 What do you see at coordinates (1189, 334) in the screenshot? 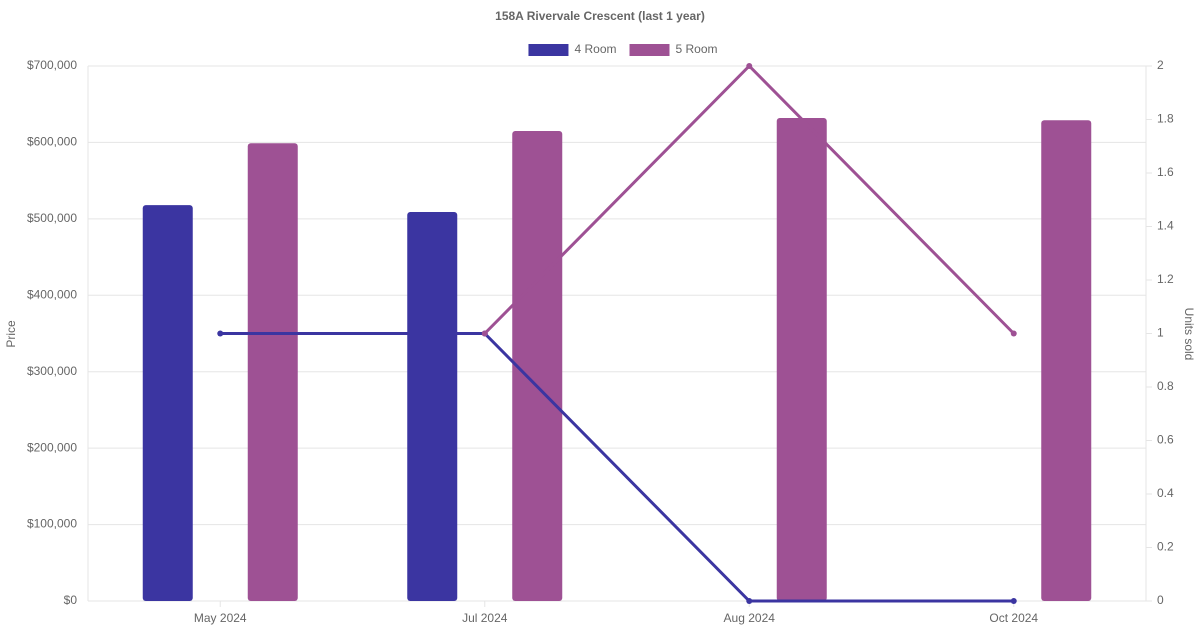
I see `y2-axis-title: Units sold` at bounding box center [1189, 334].